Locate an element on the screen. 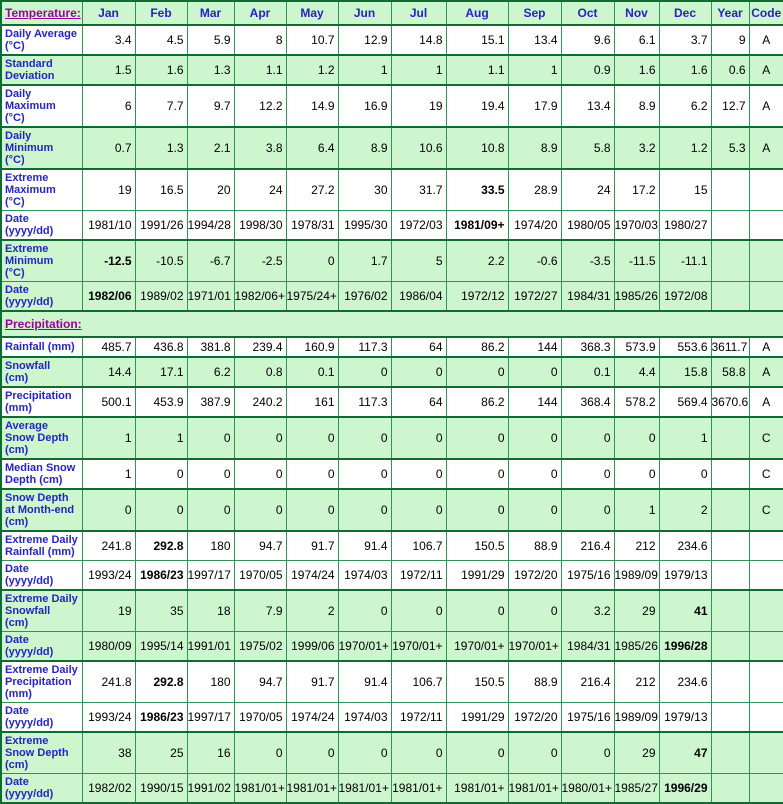 The image size is (783, 804). cell-extreme-maximum-c-apr: 24 is located at coordinates (260, 189).